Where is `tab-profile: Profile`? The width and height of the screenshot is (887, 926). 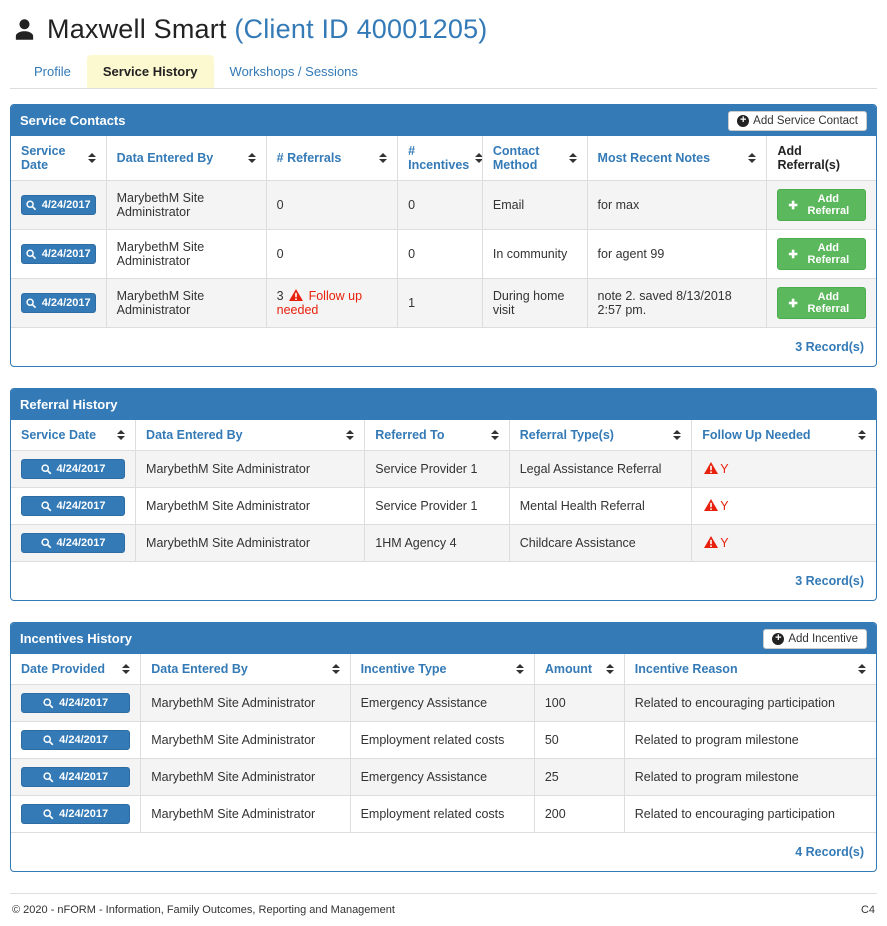 tab-profile: Profile is located at coordinates (52, 71).